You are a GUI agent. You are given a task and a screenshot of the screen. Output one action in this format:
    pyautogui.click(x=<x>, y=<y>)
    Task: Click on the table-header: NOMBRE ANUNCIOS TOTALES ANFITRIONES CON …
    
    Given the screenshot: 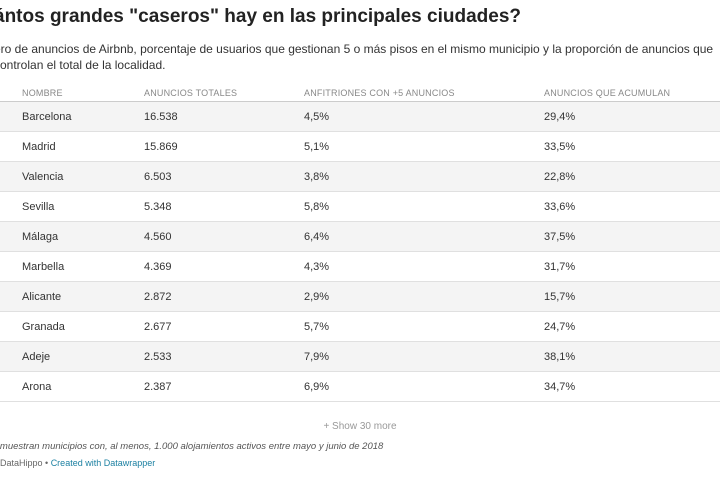 What is the action you would take?
    pyautogui.click(x=360, y=95)
    